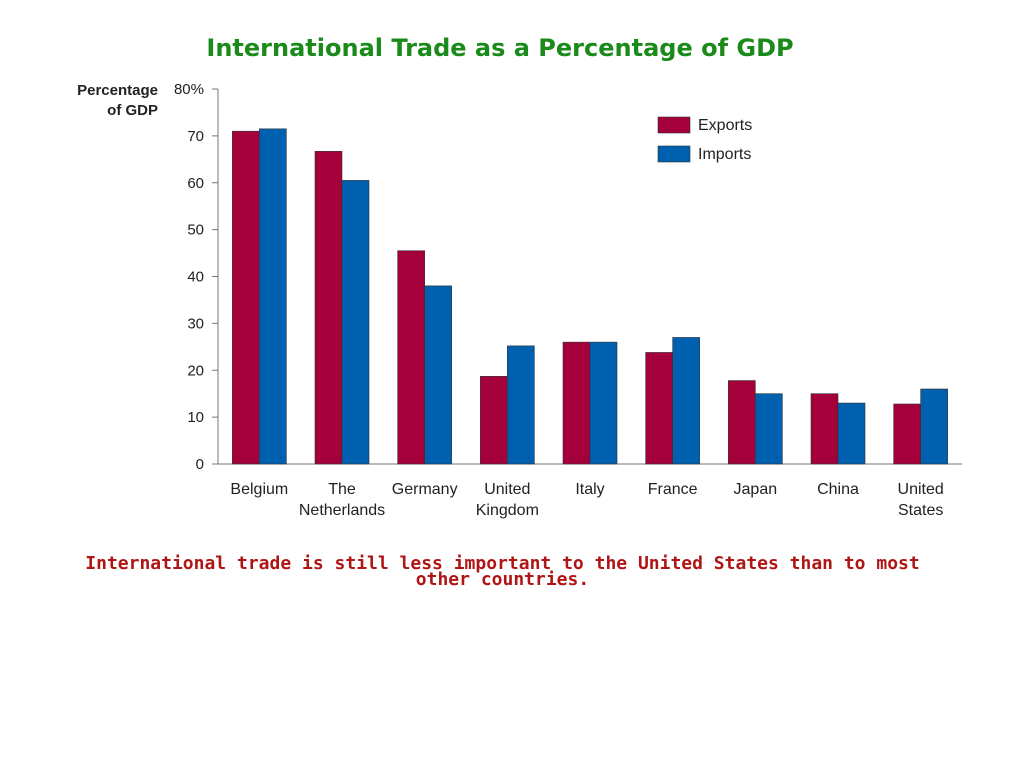 The image size is (1024, 768). Describe the element at coordinates (507, 510) in the screenshot. I see `x-tick-label: Kingdom` at that location.